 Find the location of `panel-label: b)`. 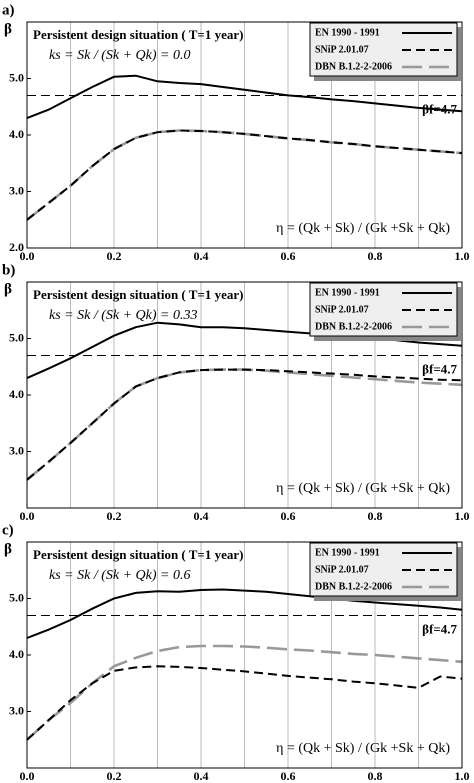

panel-label: b) is located at coordinates (8, 270).